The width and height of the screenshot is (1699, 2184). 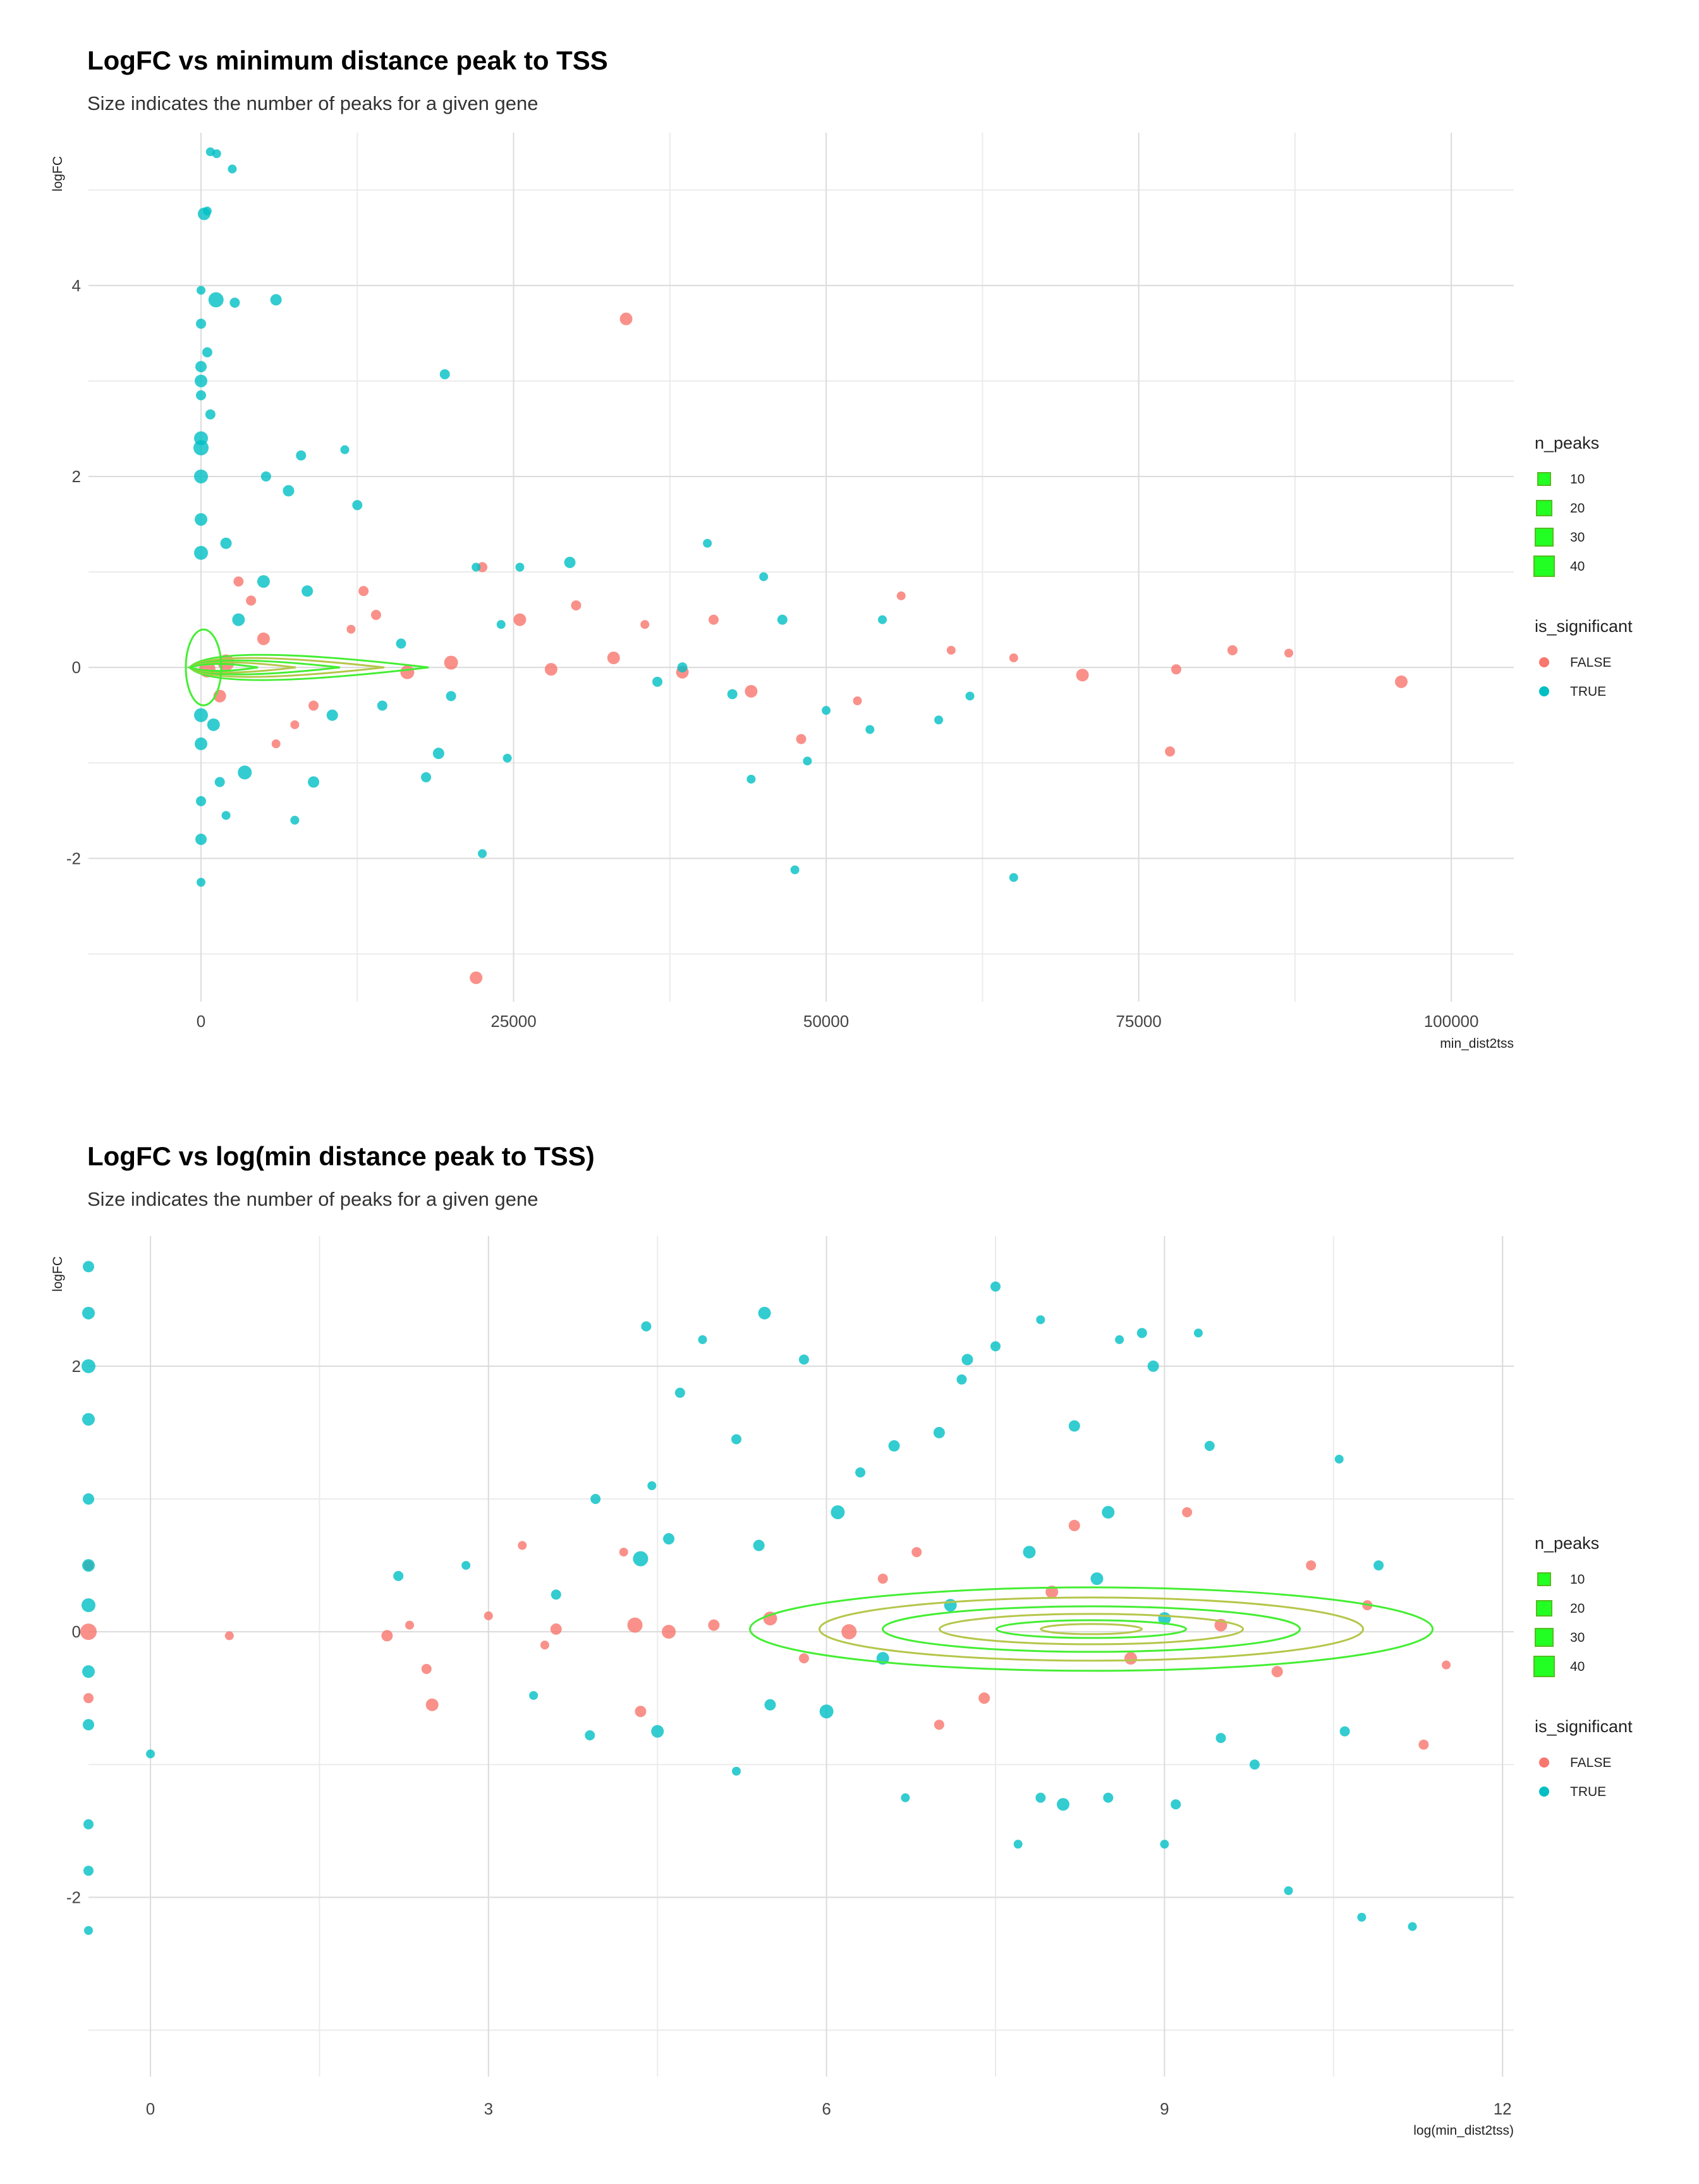 What do you see at coordinates (1451, 1021) in the screenshot?
I see `x-tick-label: 100000` at bounding box center [1451, 1021].